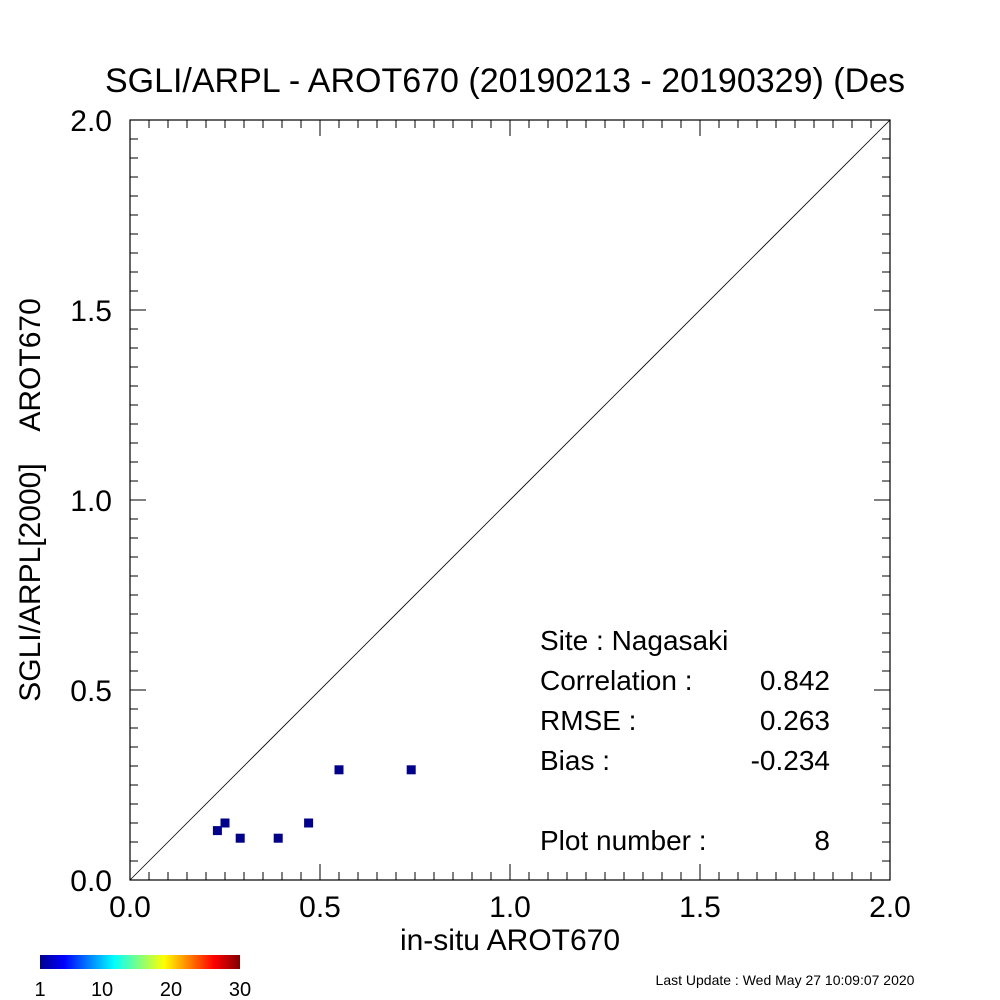  What do you see at coordinates (785, 980) in the screenshot?
I see `last-update-footer: Last Update : Wed May 27 10:09:07 2020` at bounding box center [785, 980].